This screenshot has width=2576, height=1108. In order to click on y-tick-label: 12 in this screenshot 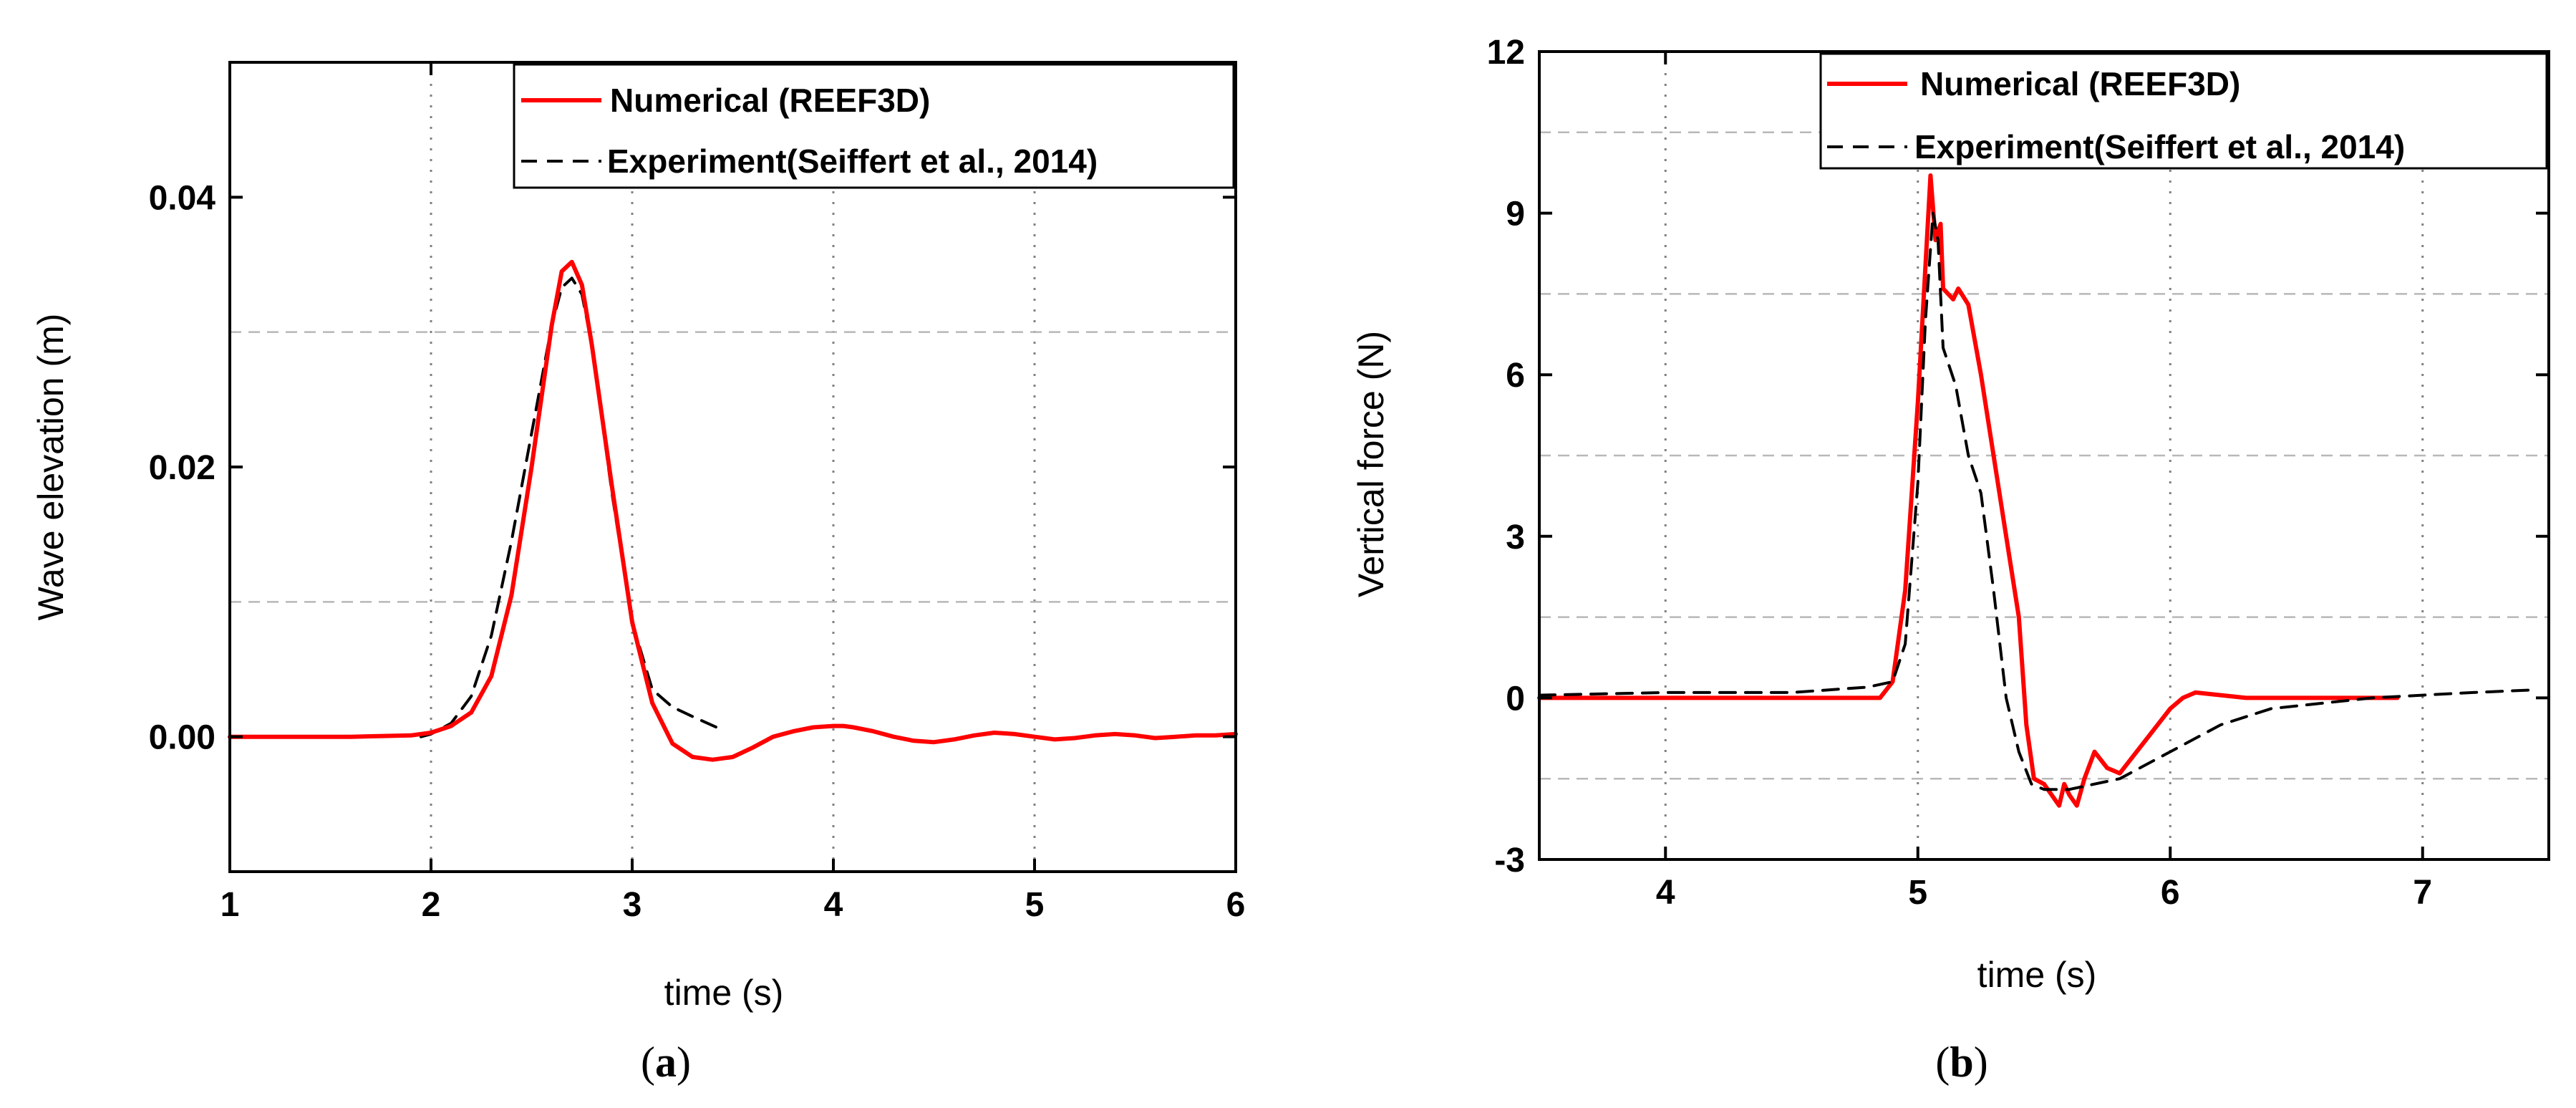, I will do `click(1506, 53)`.